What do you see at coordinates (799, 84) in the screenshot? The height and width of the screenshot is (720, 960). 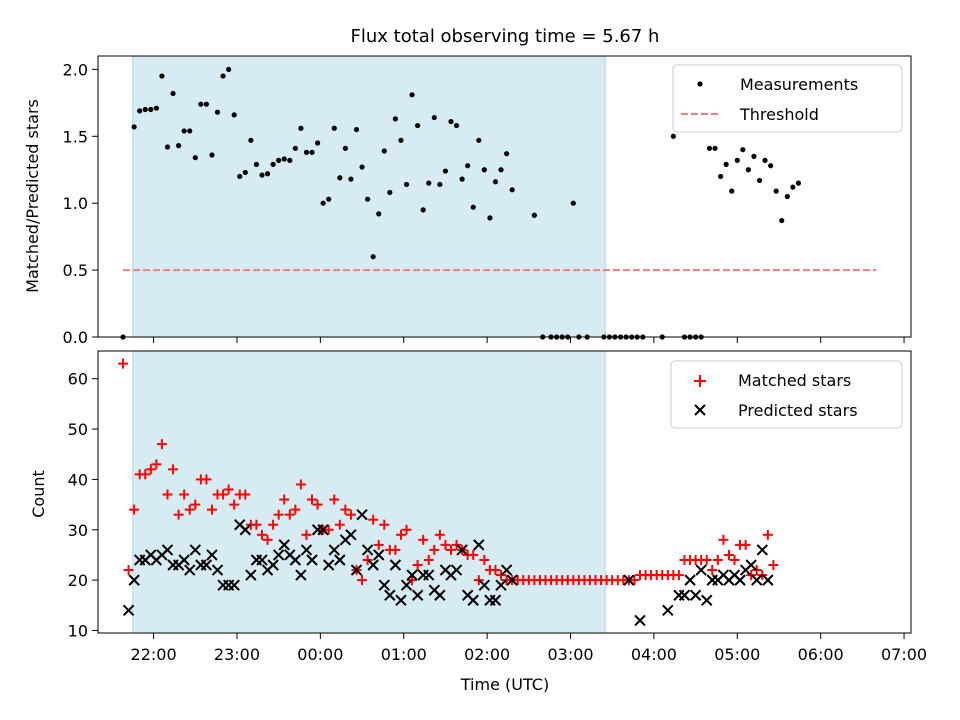 I see `legend-measurements-label: Measurements` at bounding box center [799, 84].